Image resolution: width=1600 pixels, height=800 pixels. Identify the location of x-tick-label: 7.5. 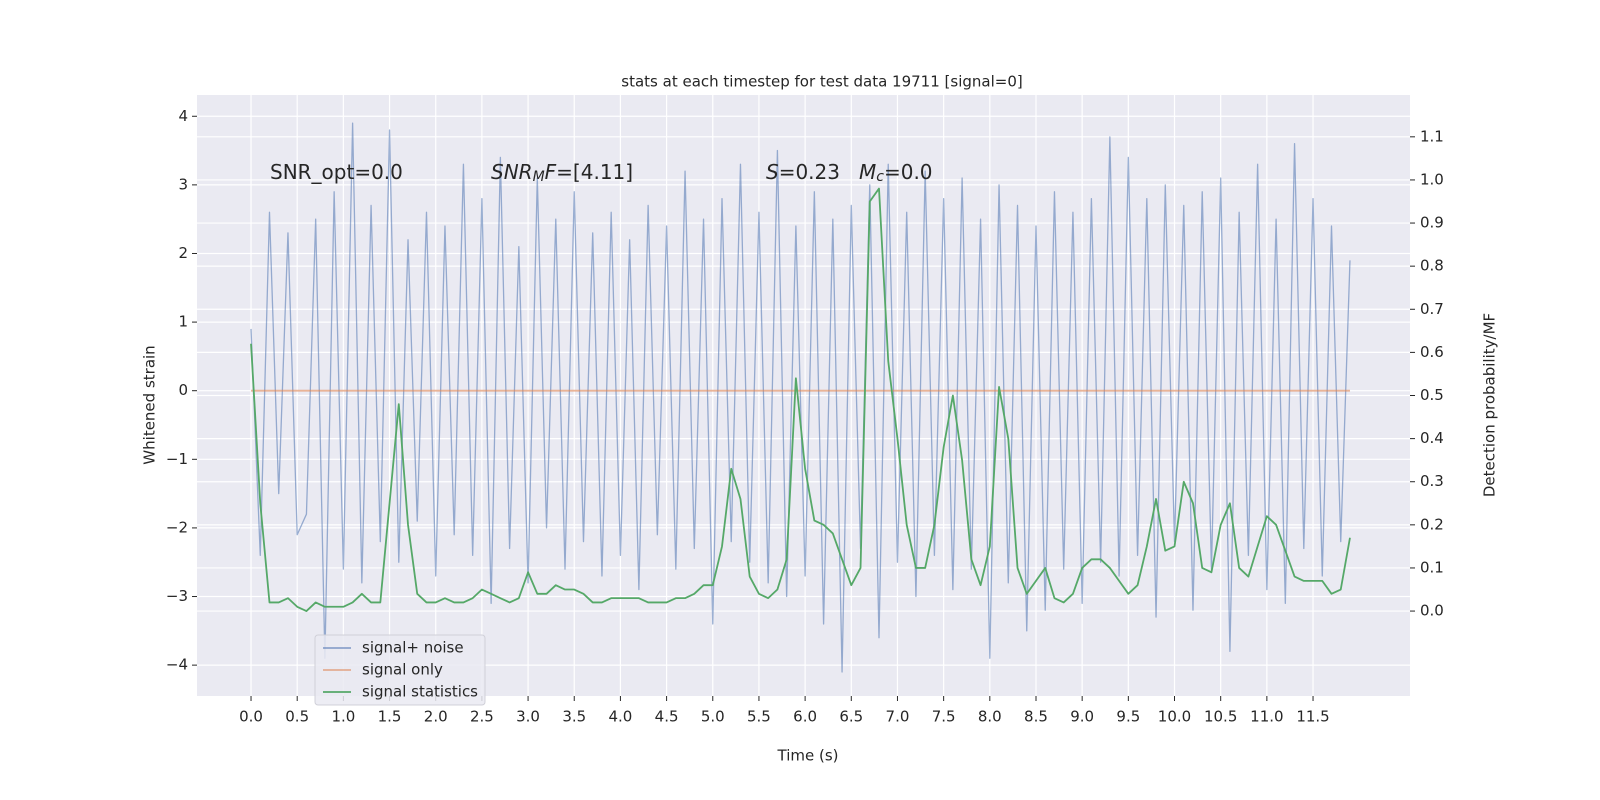
(944, 717).